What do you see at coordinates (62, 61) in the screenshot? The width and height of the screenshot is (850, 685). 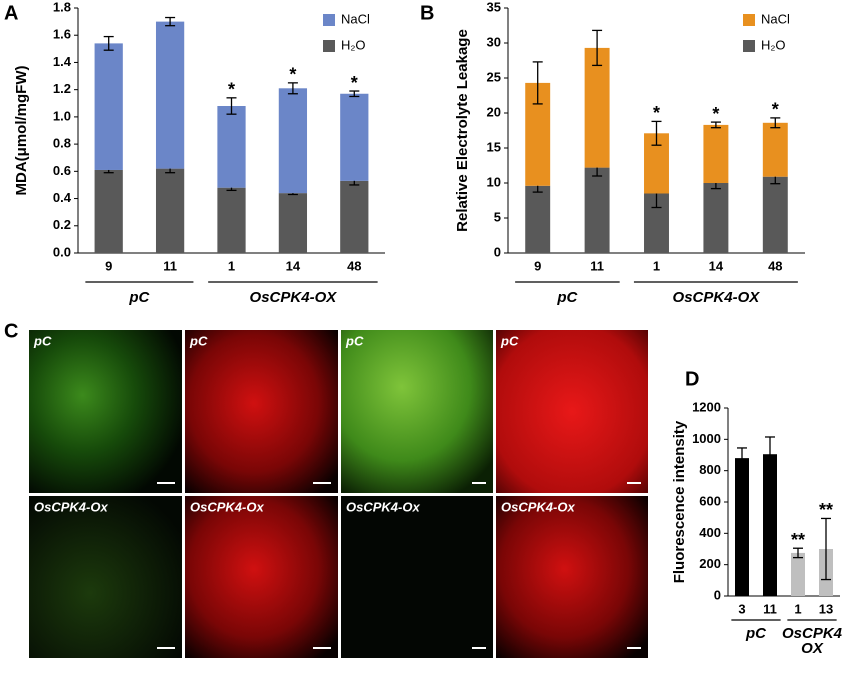 I see `y-tick-label: 1.4` at bounding box center [62, 61].